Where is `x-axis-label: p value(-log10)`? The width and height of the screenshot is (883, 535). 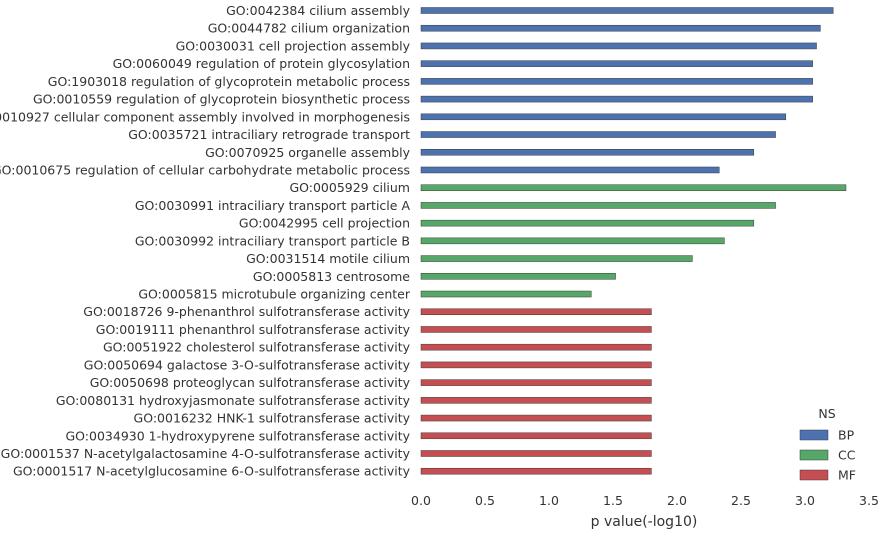
x-axis-label: p value(-log10) is located at coordinates (644, 522).